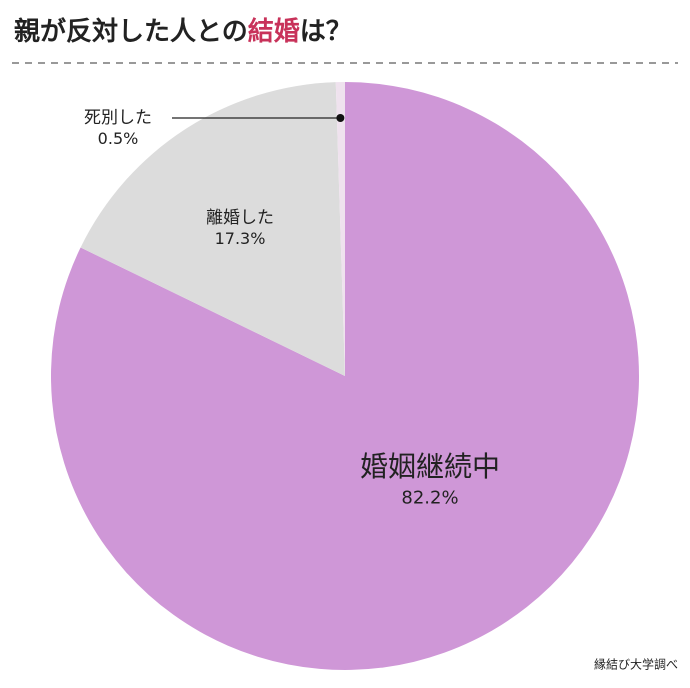 This screenshot has width=690, height=688. What do you see at coordinates (240, 218) in the screenshot?
I see `slice-label: 離婚した` at bounding box center [240, 218].